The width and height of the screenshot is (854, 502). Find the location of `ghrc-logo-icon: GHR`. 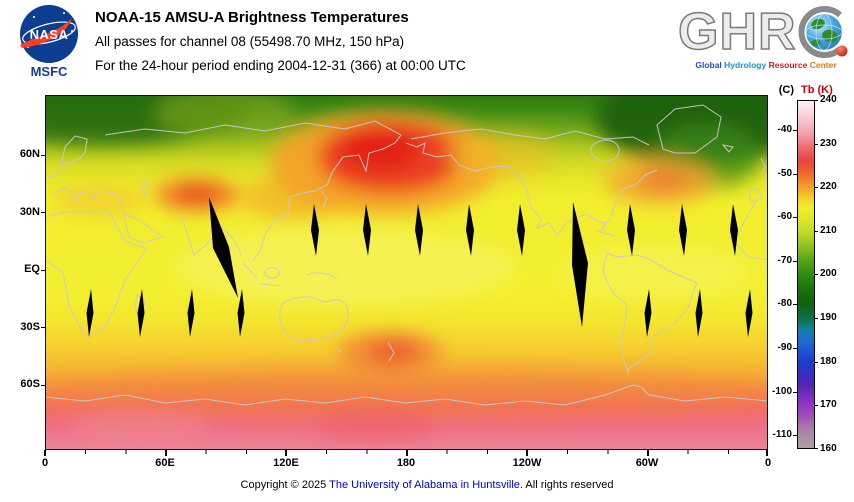

ghrc-logo-icon: GHR is located at coordinates (763, 31).